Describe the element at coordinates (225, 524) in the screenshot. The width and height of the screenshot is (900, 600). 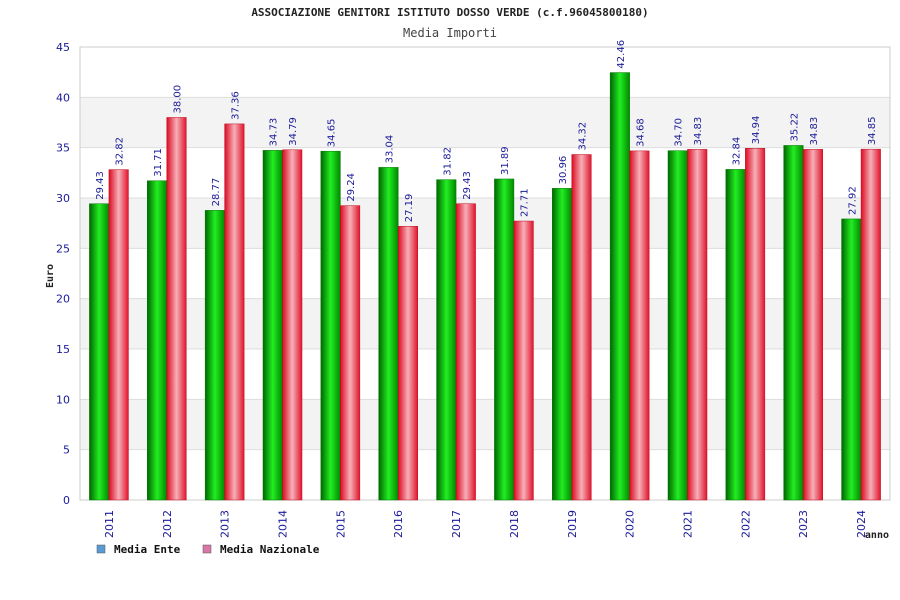
I see `x-tick-label: 2013` at that location.